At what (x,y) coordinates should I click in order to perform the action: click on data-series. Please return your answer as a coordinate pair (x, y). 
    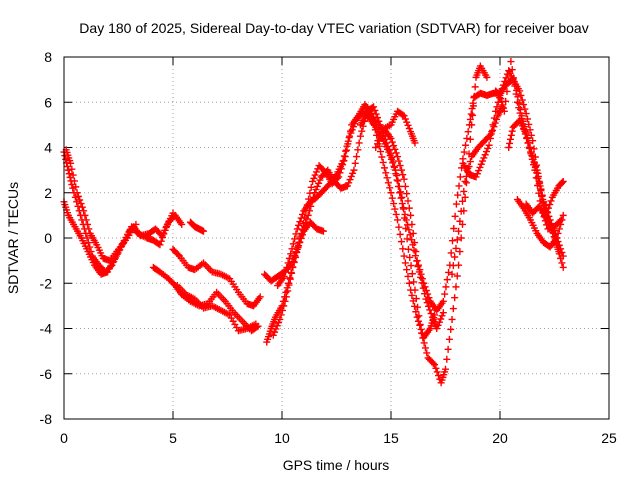
    Looking at the image, I should click on (101, 205).